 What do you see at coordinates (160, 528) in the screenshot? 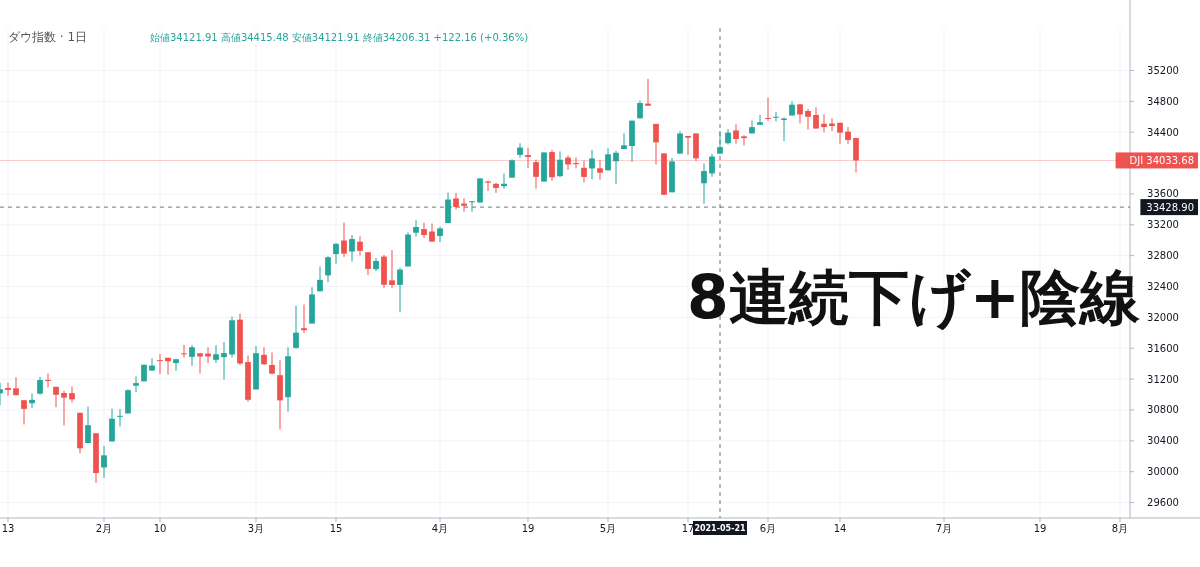
I see `x-tick-label: 10` at bounding box center [160, 528].